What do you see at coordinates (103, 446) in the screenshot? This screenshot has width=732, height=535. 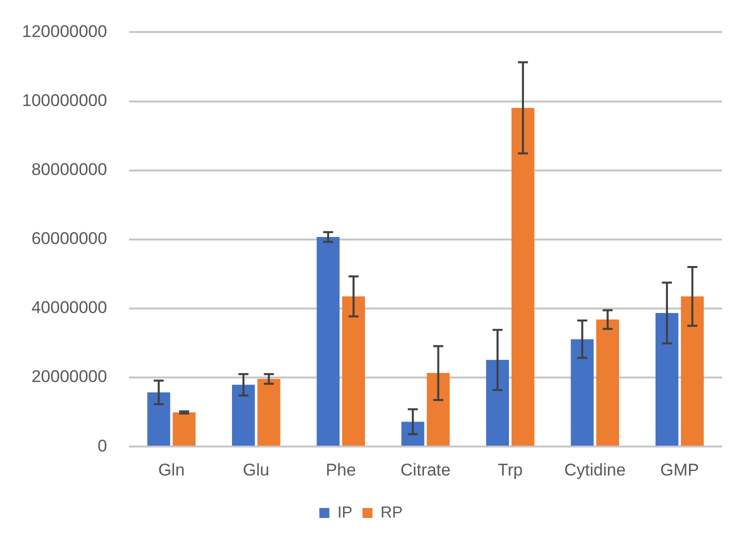 I see `y-tick-label: 0` at bounding box center [103, 446].